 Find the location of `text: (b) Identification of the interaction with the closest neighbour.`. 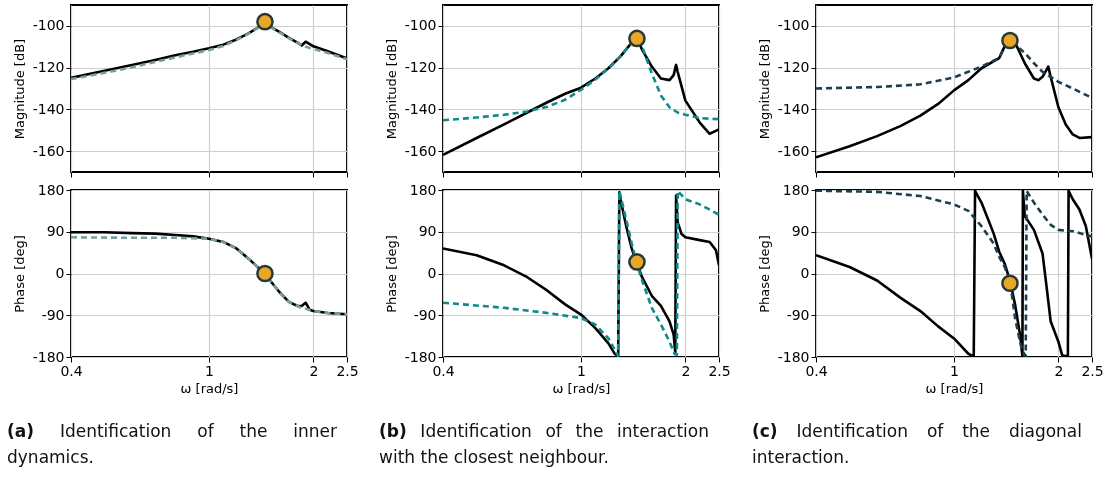

text: (b) Identification of the interaction with the closest neighbour. is located at coordinates (544, 444).